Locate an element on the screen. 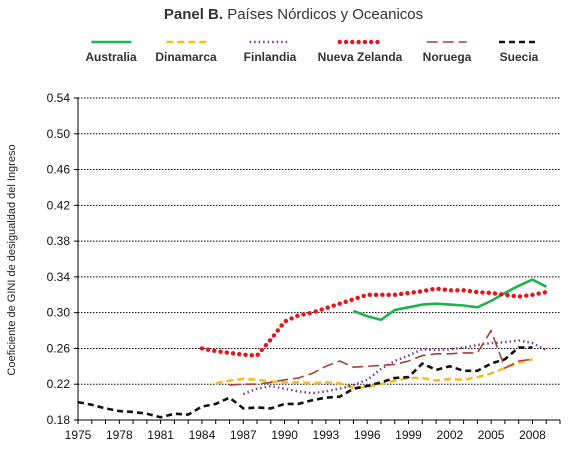 This screenshot has width=587, height=452. legend-label: Australia is located at coordinates (111, 57).